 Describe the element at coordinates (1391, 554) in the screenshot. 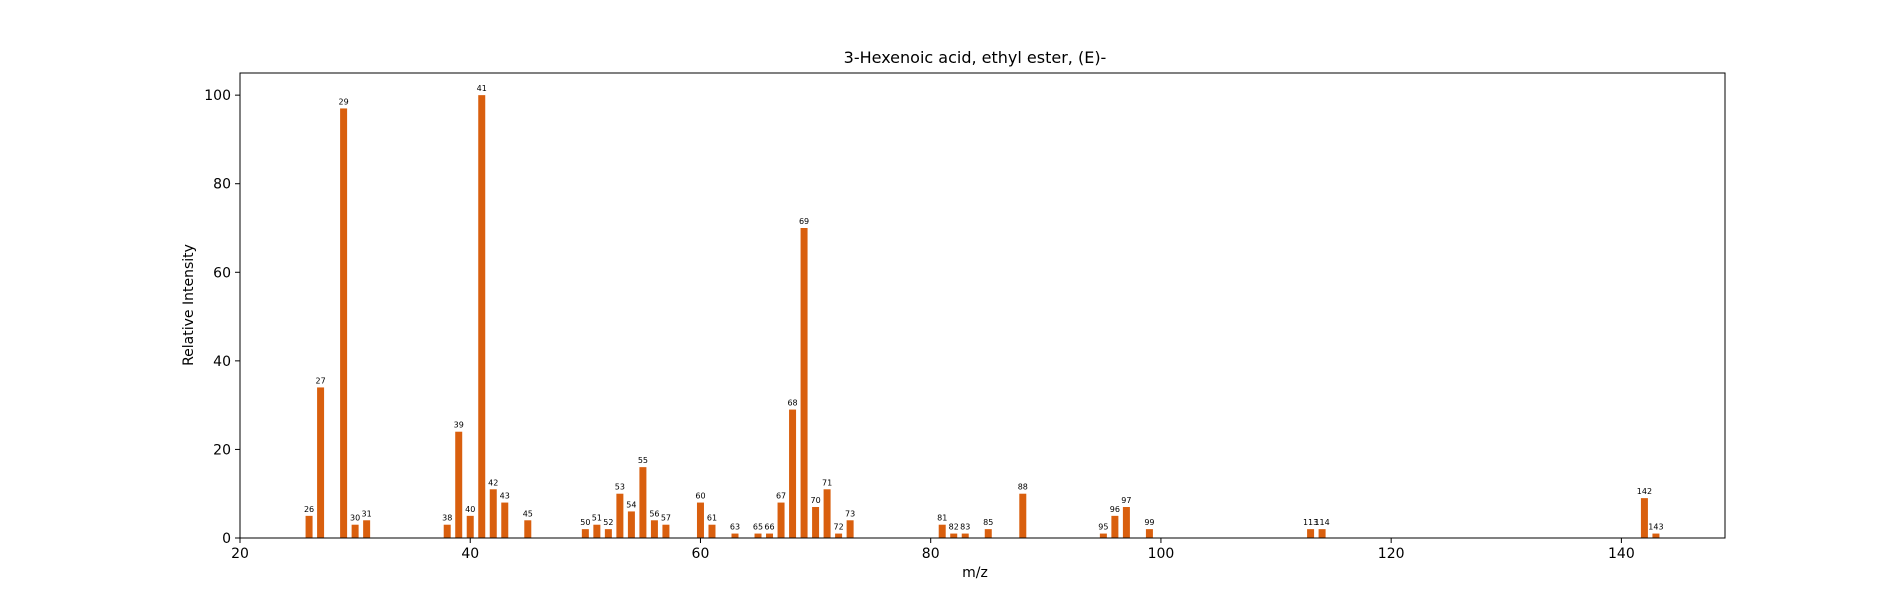

I see `x-tick-label: 120` at that location.